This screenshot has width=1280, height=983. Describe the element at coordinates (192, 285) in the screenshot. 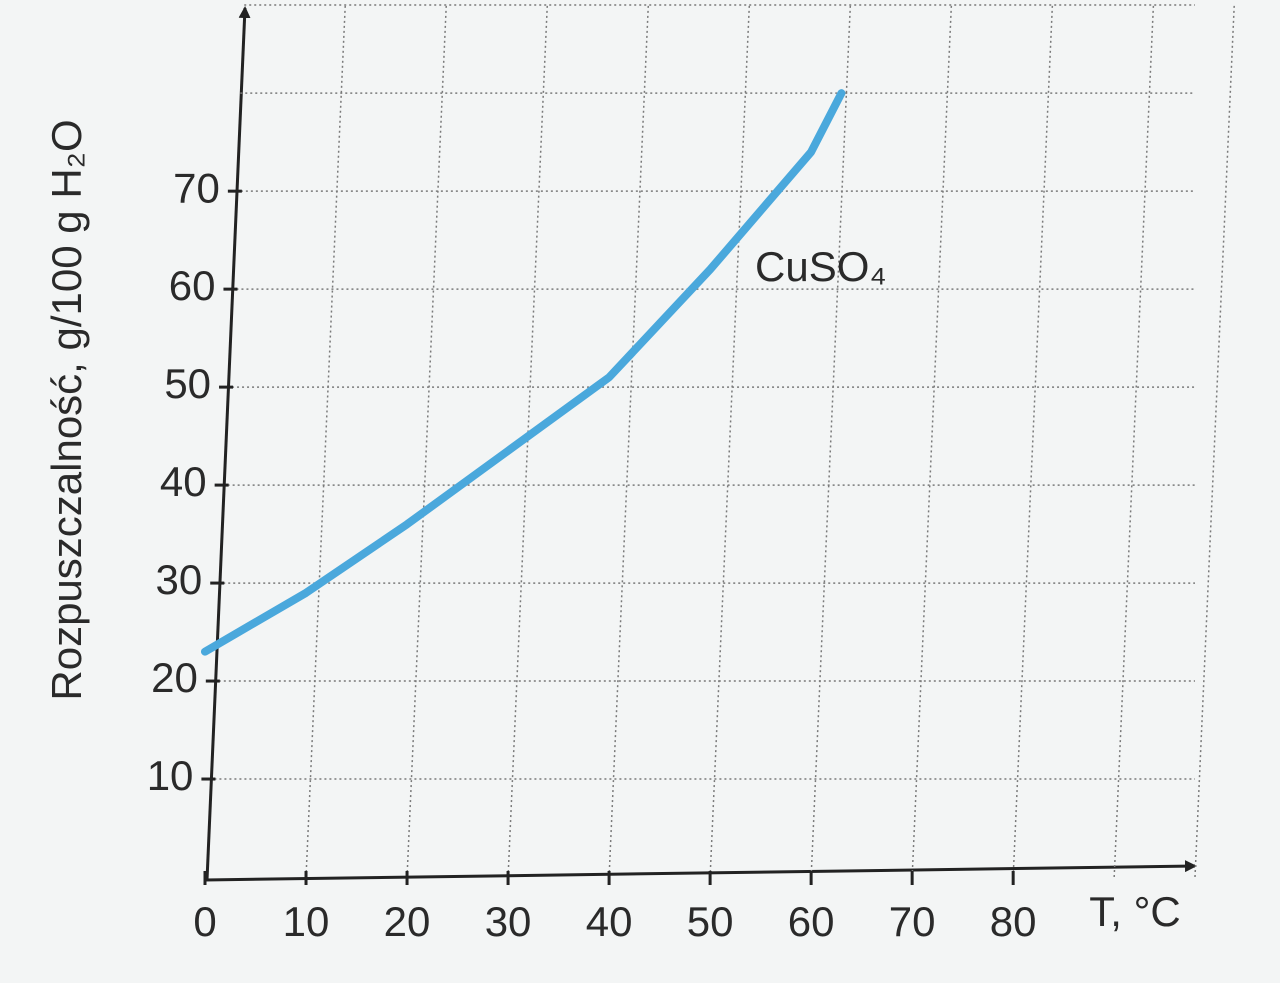

I see `y-tick-label: 60` at that location.